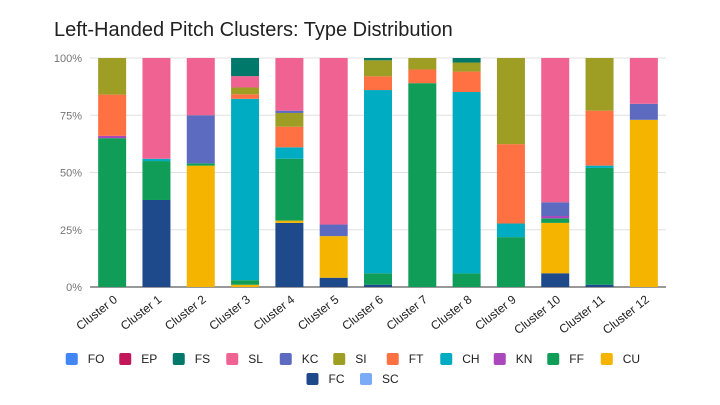  I want to click on x-tick-label: Cluster 2, so click(185, 312).